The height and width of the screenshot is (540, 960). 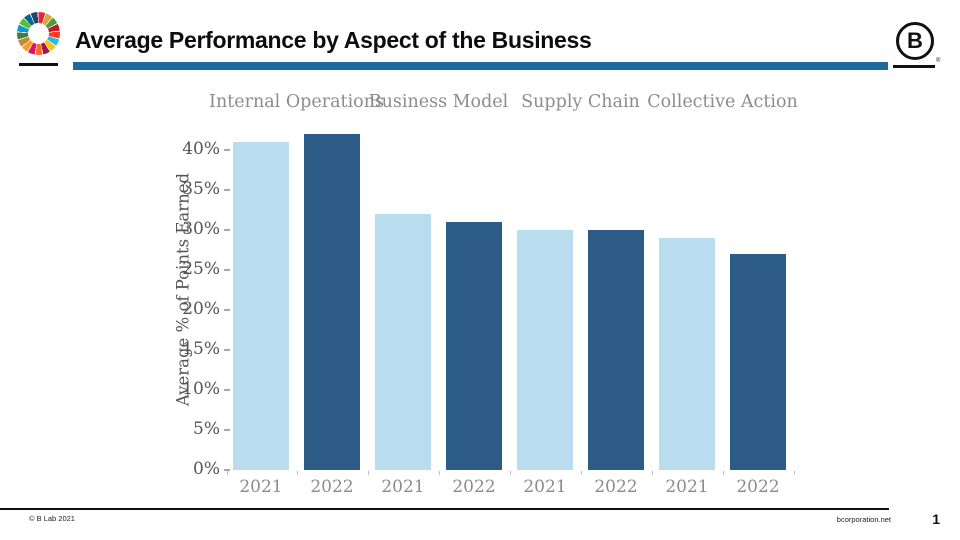 I want to click on bar-2022-collective-action, so click(x=758, y=362).